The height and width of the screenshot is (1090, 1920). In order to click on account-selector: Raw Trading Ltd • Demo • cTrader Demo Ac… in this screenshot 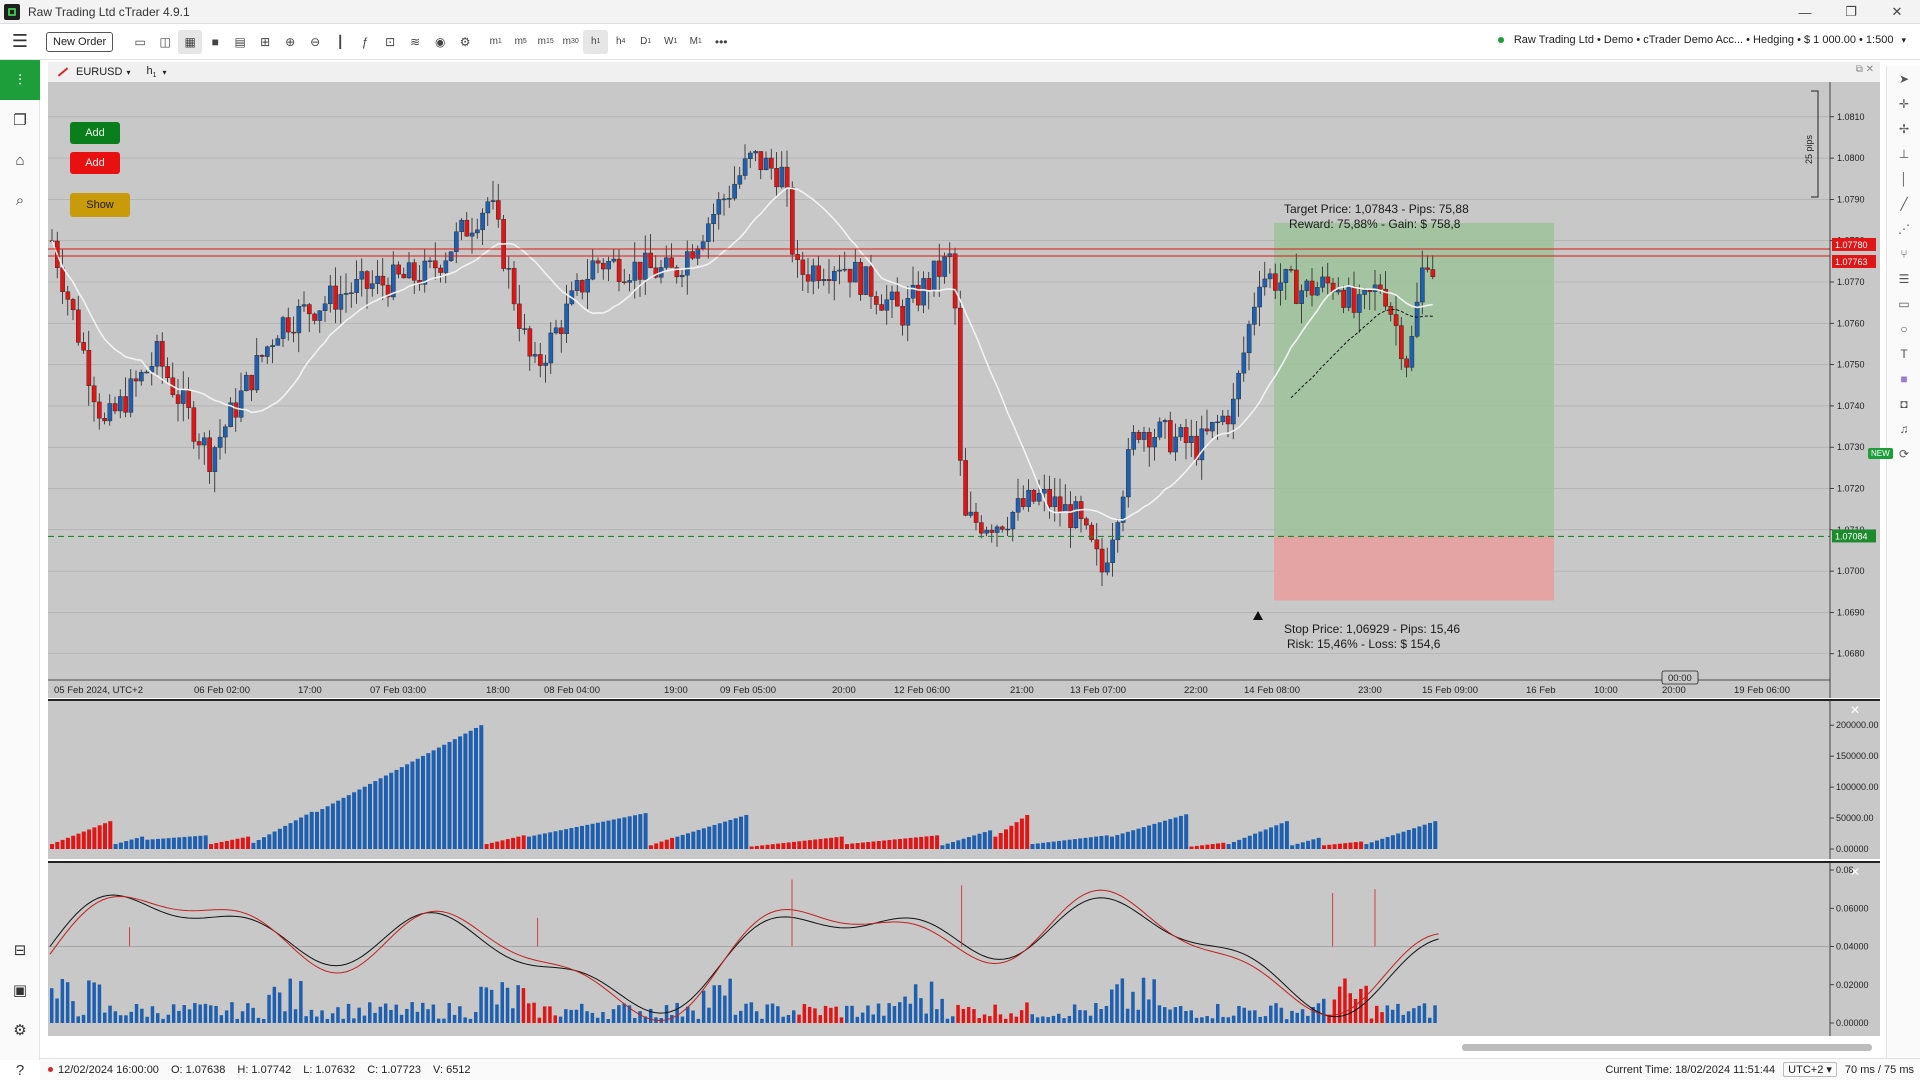, I will do `click(1701, 40)`.